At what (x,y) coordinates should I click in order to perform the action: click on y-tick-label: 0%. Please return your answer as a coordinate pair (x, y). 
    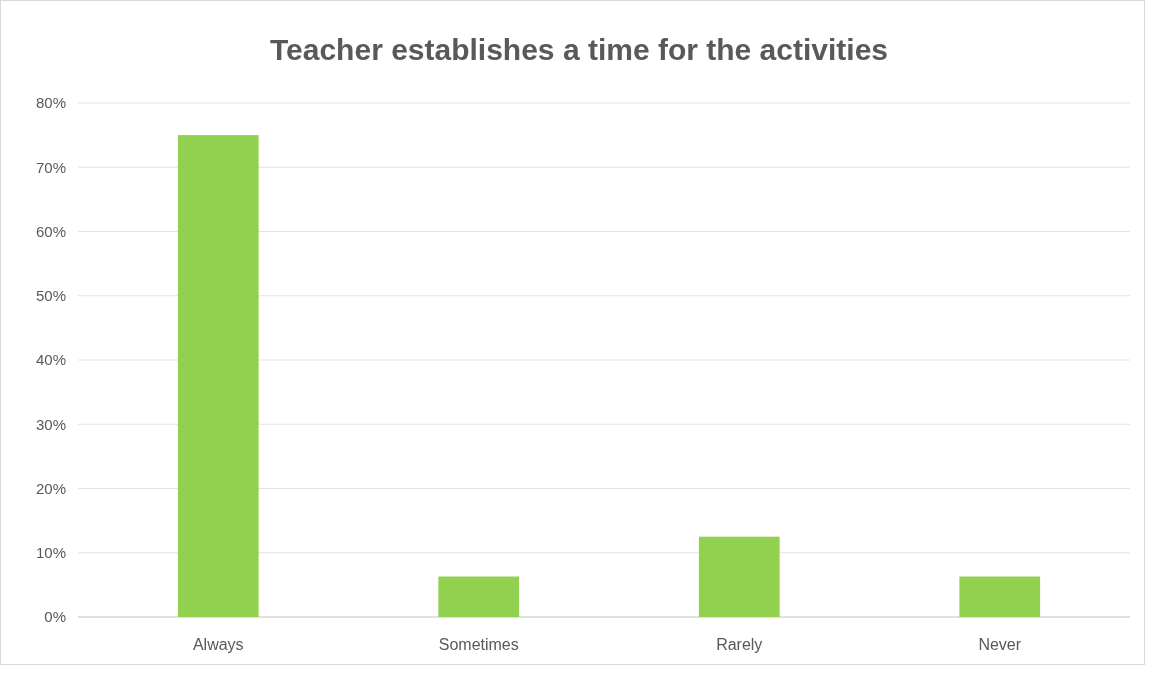
    Looking at the image, I should click on (55, 617).